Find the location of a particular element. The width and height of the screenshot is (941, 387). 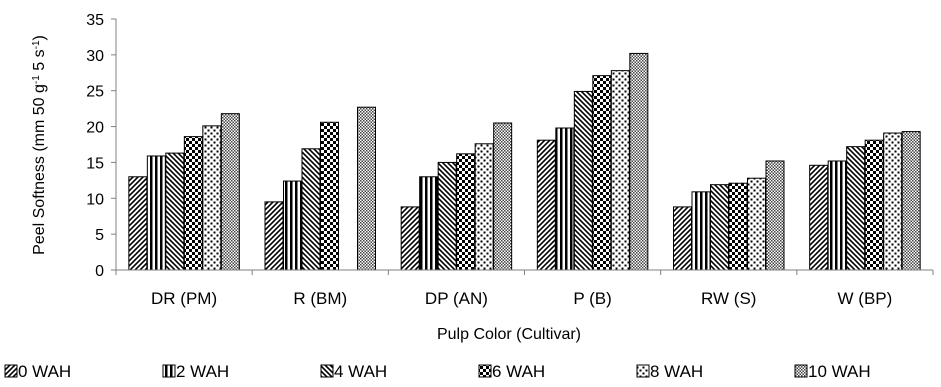

x-category-label: R (BM) is located at coordinates (320, 298).